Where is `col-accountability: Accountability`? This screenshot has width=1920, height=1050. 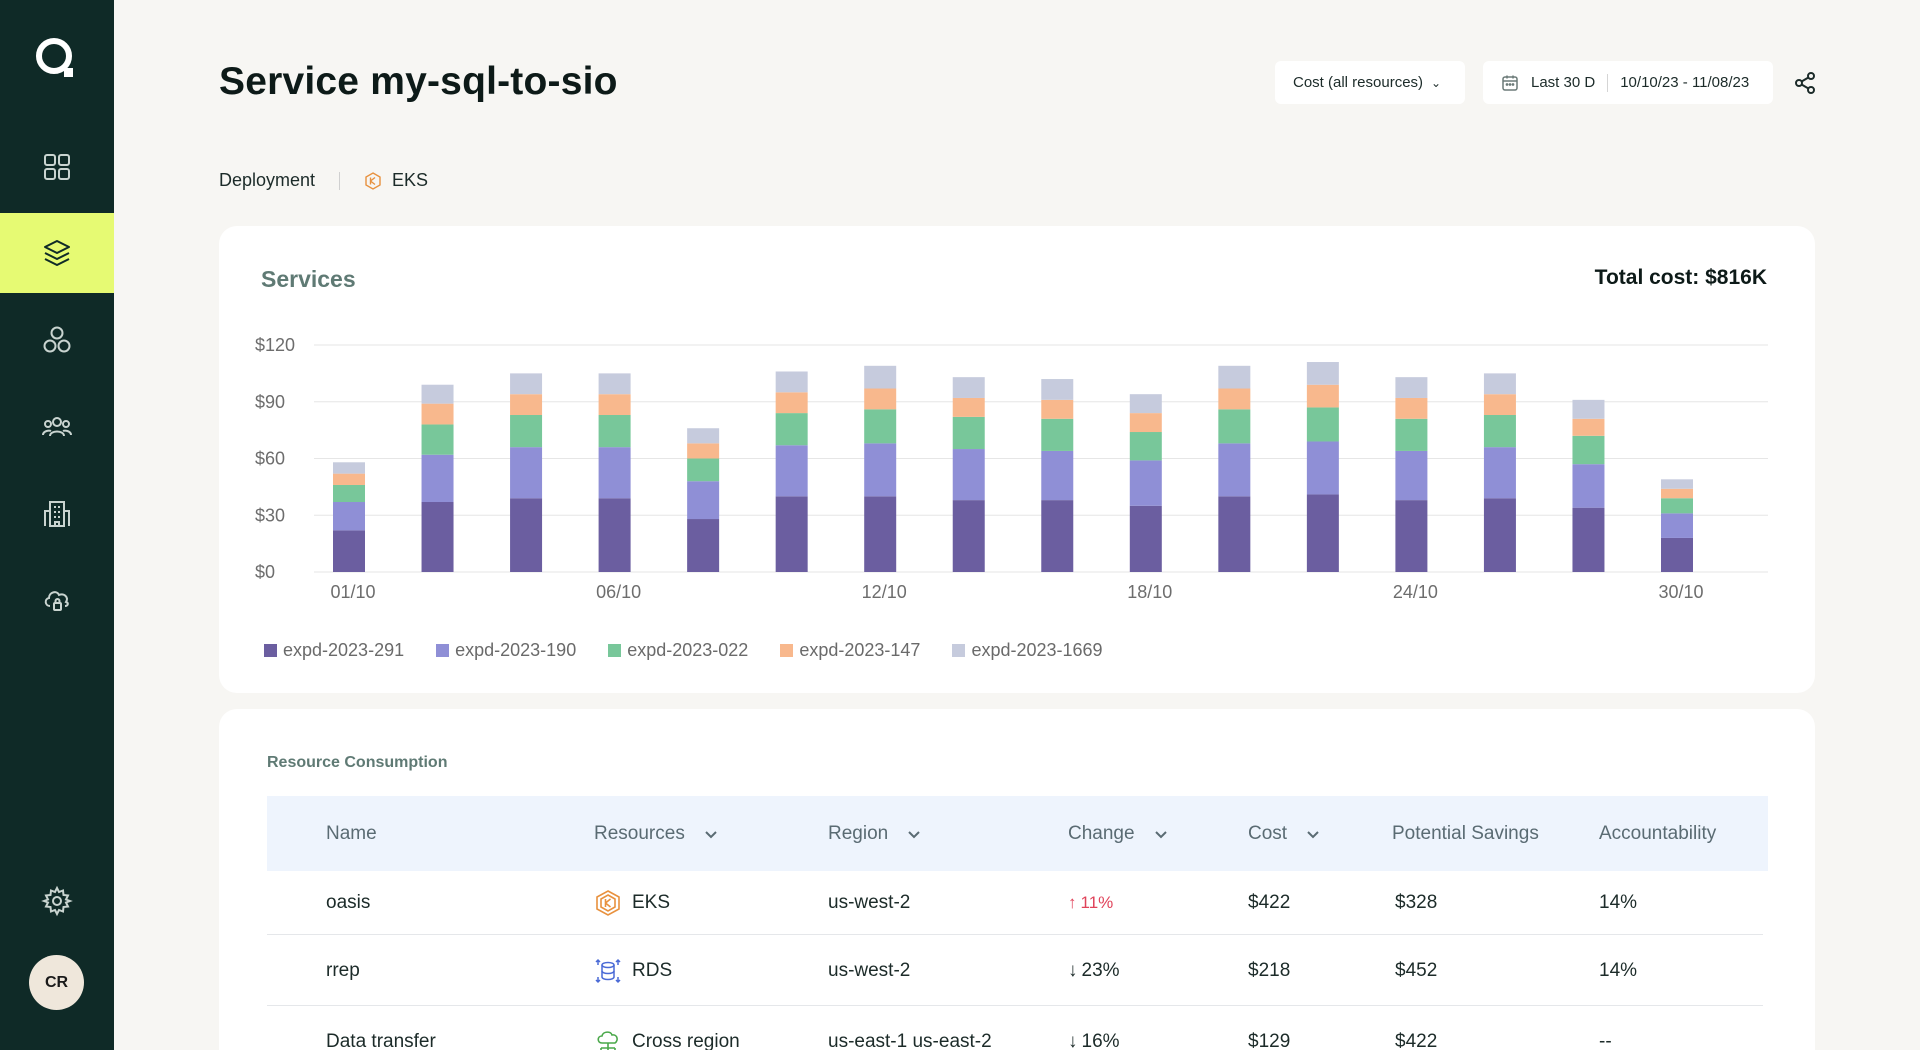 col-accountability: Accountability is located at coordinates (1657, 833).